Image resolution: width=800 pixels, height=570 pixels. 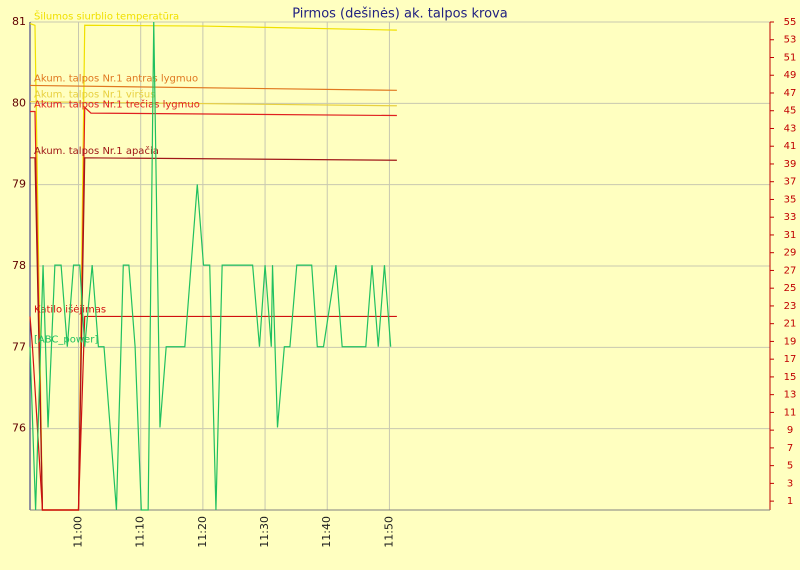 What do you see at coordinates (19, 102) in the screenshot?
I see `y-tick-label: 80` at bounding box center [19, 102].